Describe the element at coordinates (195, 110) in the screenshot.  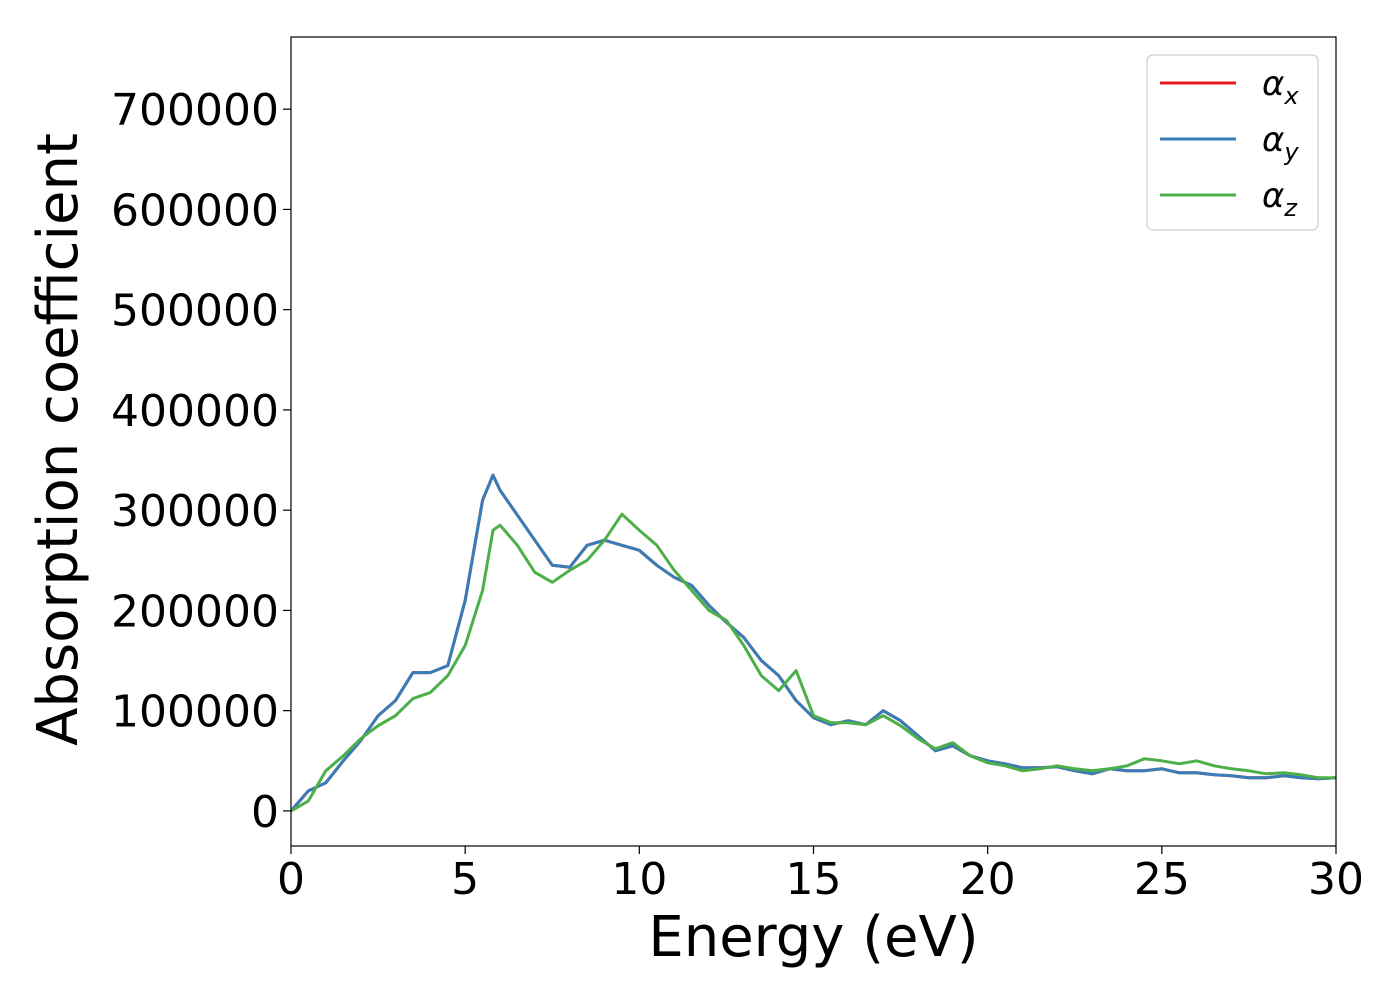
I see `y-tick-label: 700000` at that location.